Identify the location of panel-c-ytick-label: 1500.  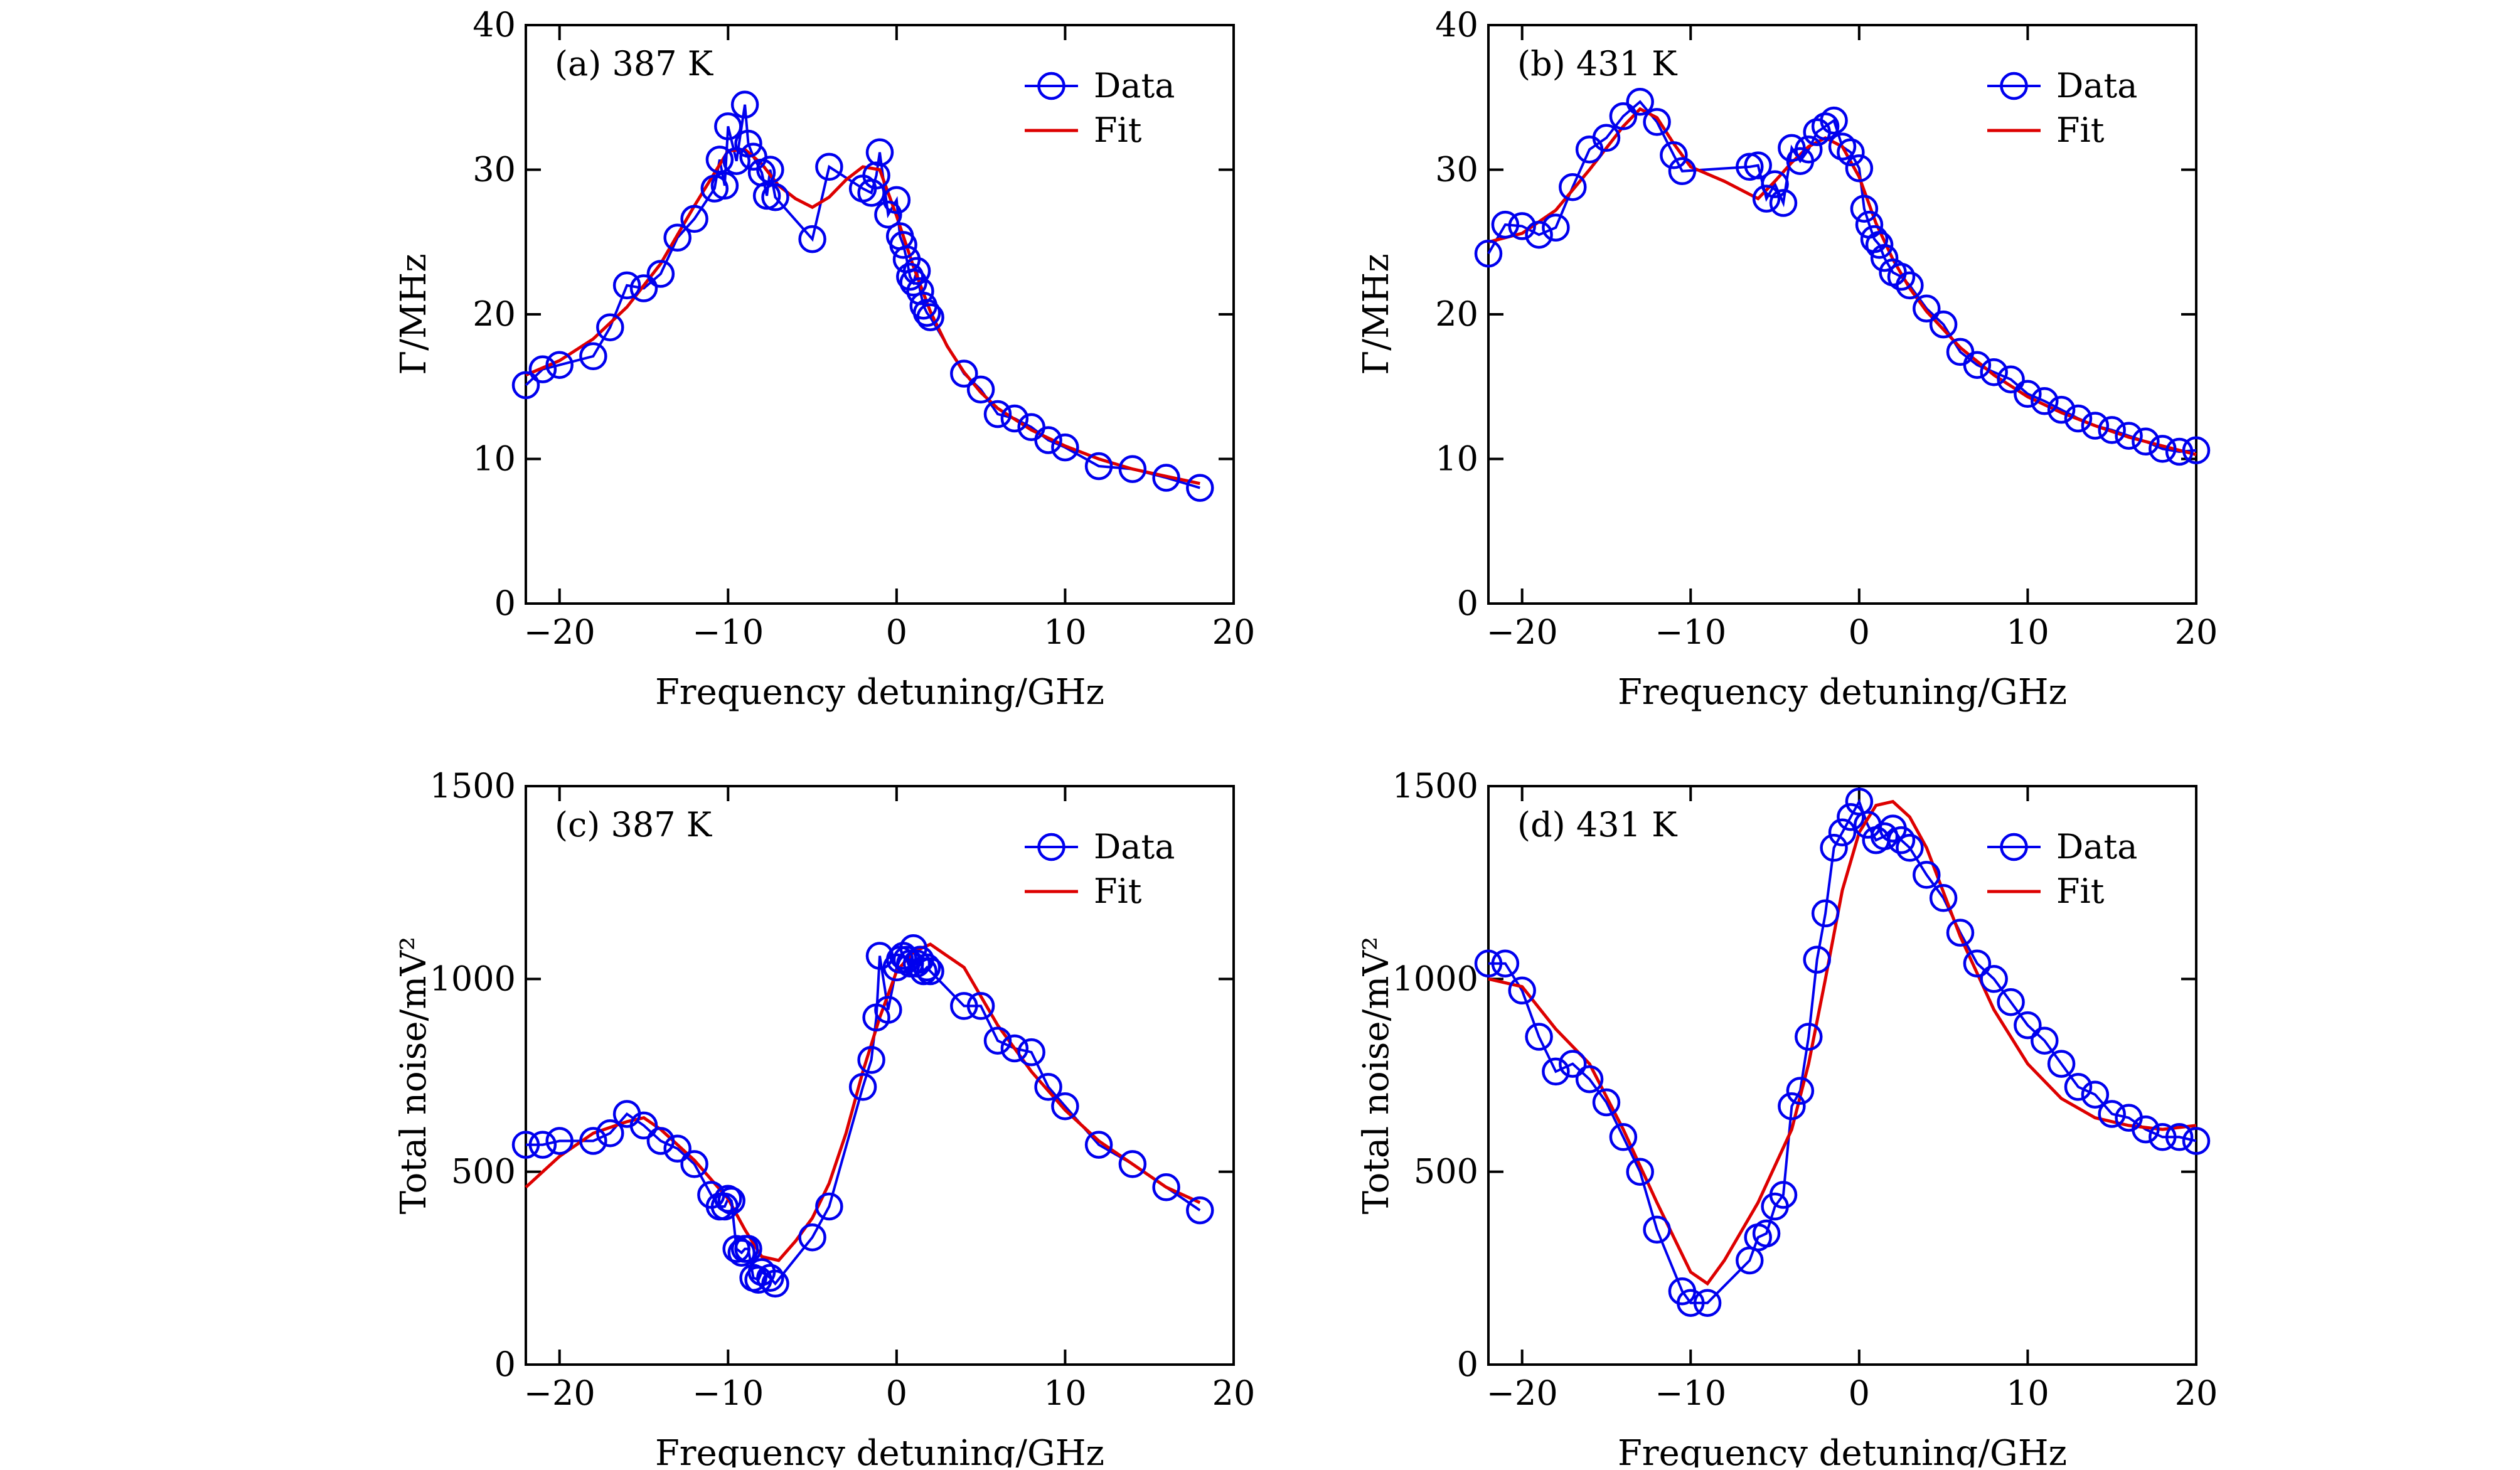
(473, 786).